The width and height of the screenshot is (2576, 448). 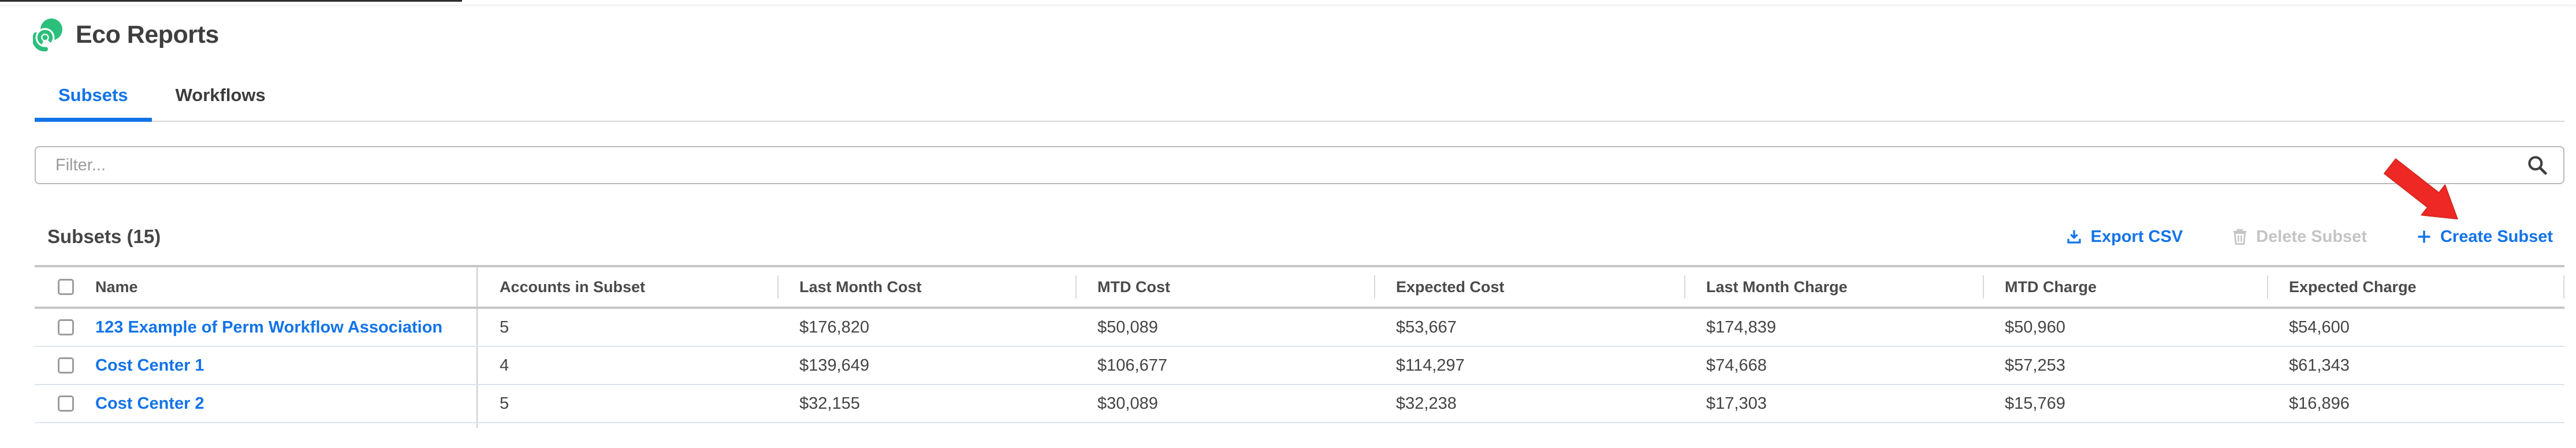 I want to click on app-header: Eco Reports, so click(x=1288, y=35).